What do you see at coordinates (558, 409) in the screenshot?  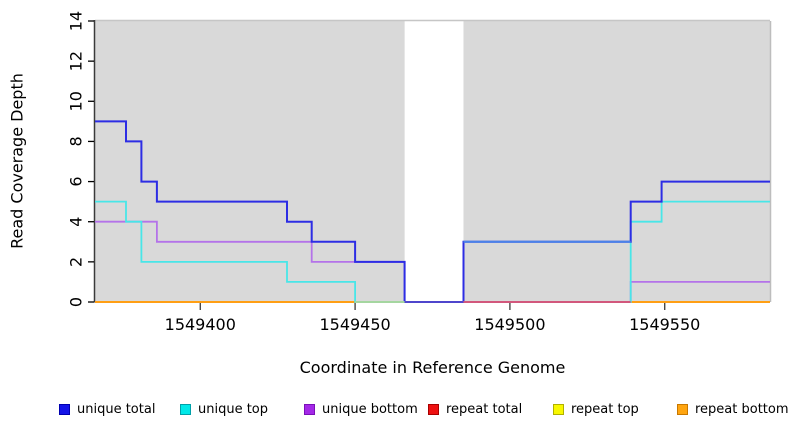 I see `legend-swatch-repeat-top` at bounding box center [558, 409].